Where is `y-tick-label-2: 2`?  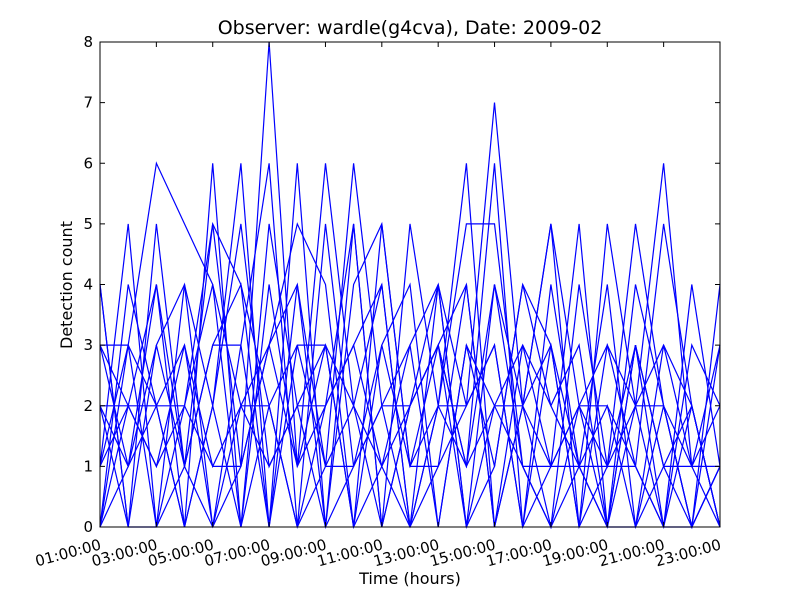 y-tick-label-2: 2 is located at coordinates (88, 406).